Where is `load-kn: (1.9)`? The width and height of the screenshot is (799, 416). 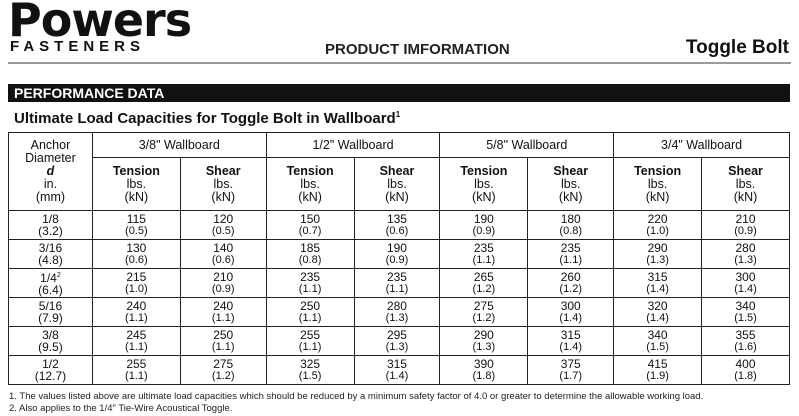 load-kn: (1.9) is located at coordinates (657, 376).